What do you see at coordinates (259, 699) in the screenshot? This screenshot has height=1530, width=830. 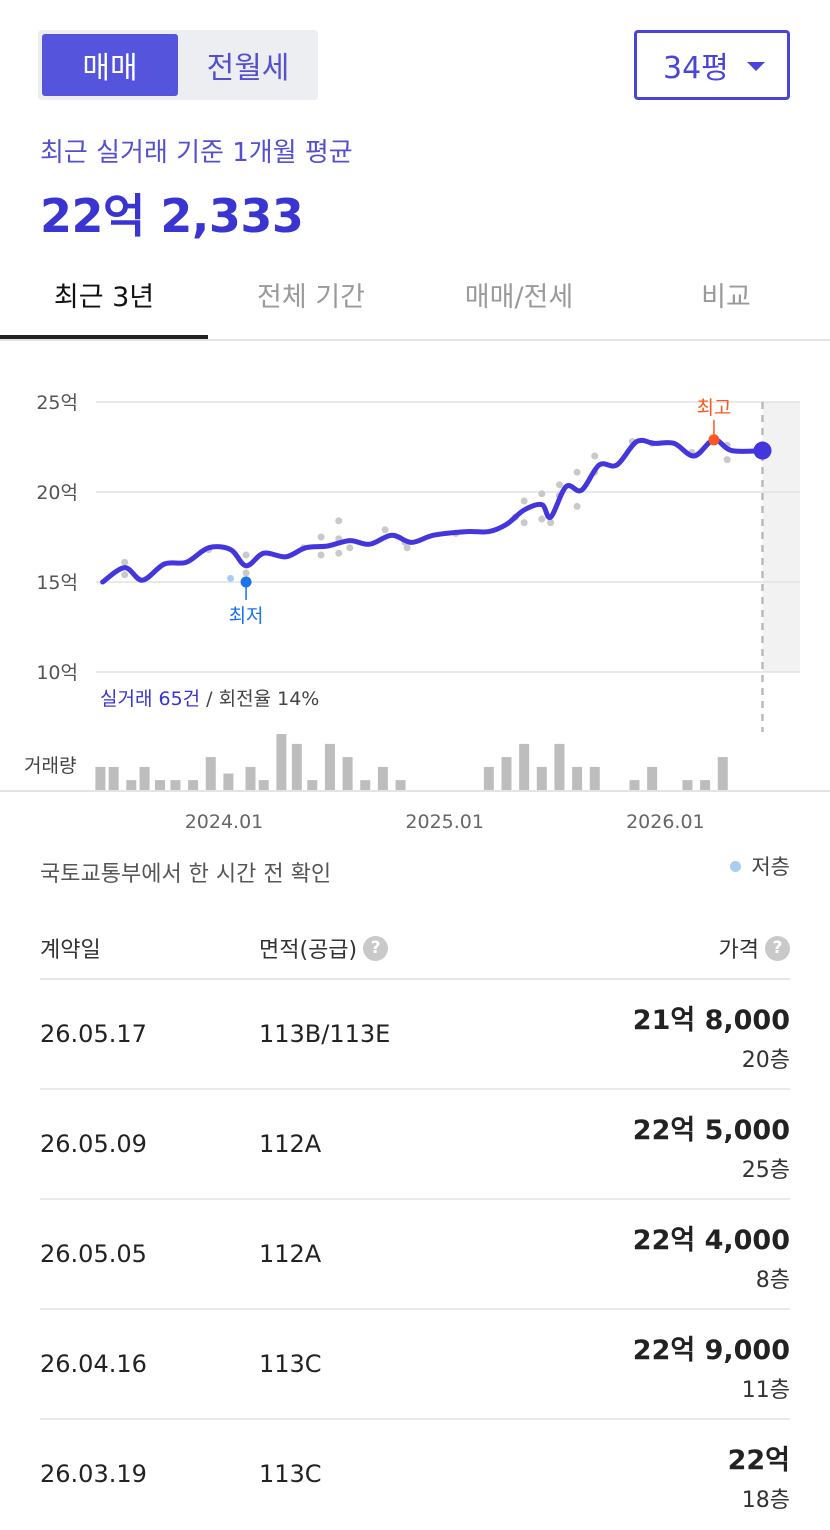 I see `turnover-rate: / 회전율 14%` at bounding box center [259, 699].